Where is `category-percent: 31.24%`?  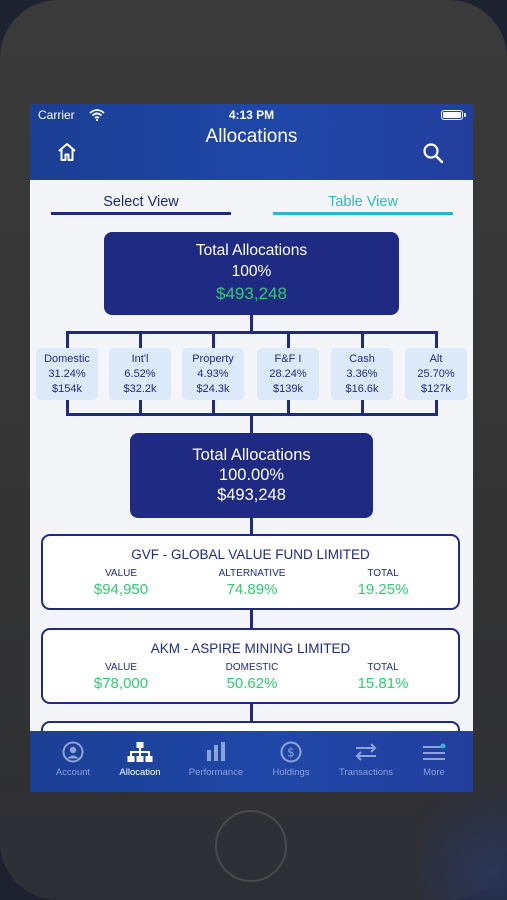
category-percent: 31.24% is located at coordinates (67, 374).